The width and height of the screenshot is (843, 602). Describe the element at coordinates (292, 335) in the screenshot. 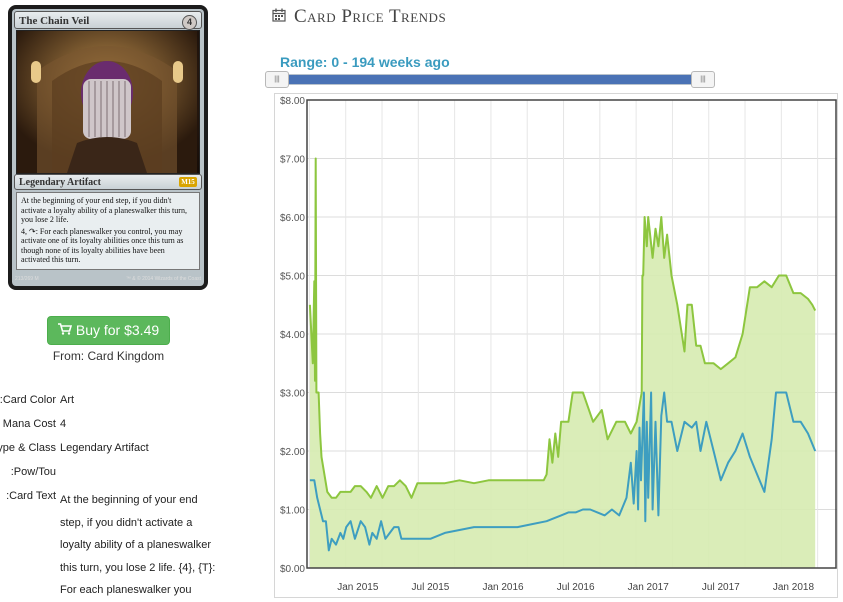

I see `y-tick-label: $4.00` at that location.